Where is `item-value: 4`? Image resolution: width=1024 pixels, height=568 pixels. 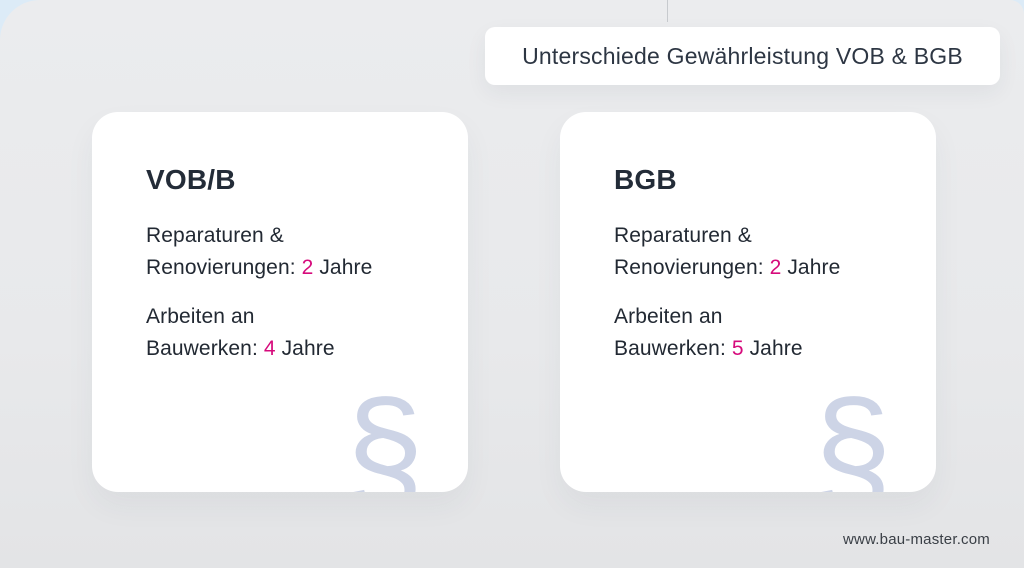 item-value: 4 is located at coordinates (269, 348).